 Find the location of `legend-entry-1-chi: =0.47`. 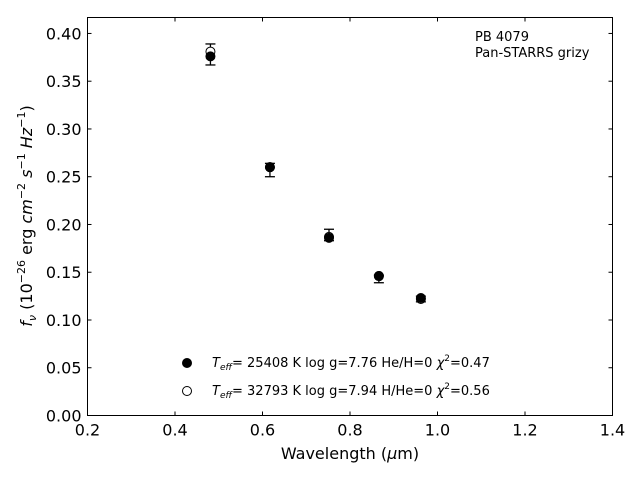

legend-entry-1-chi: =0.47 is located at coordinates (470, 363).